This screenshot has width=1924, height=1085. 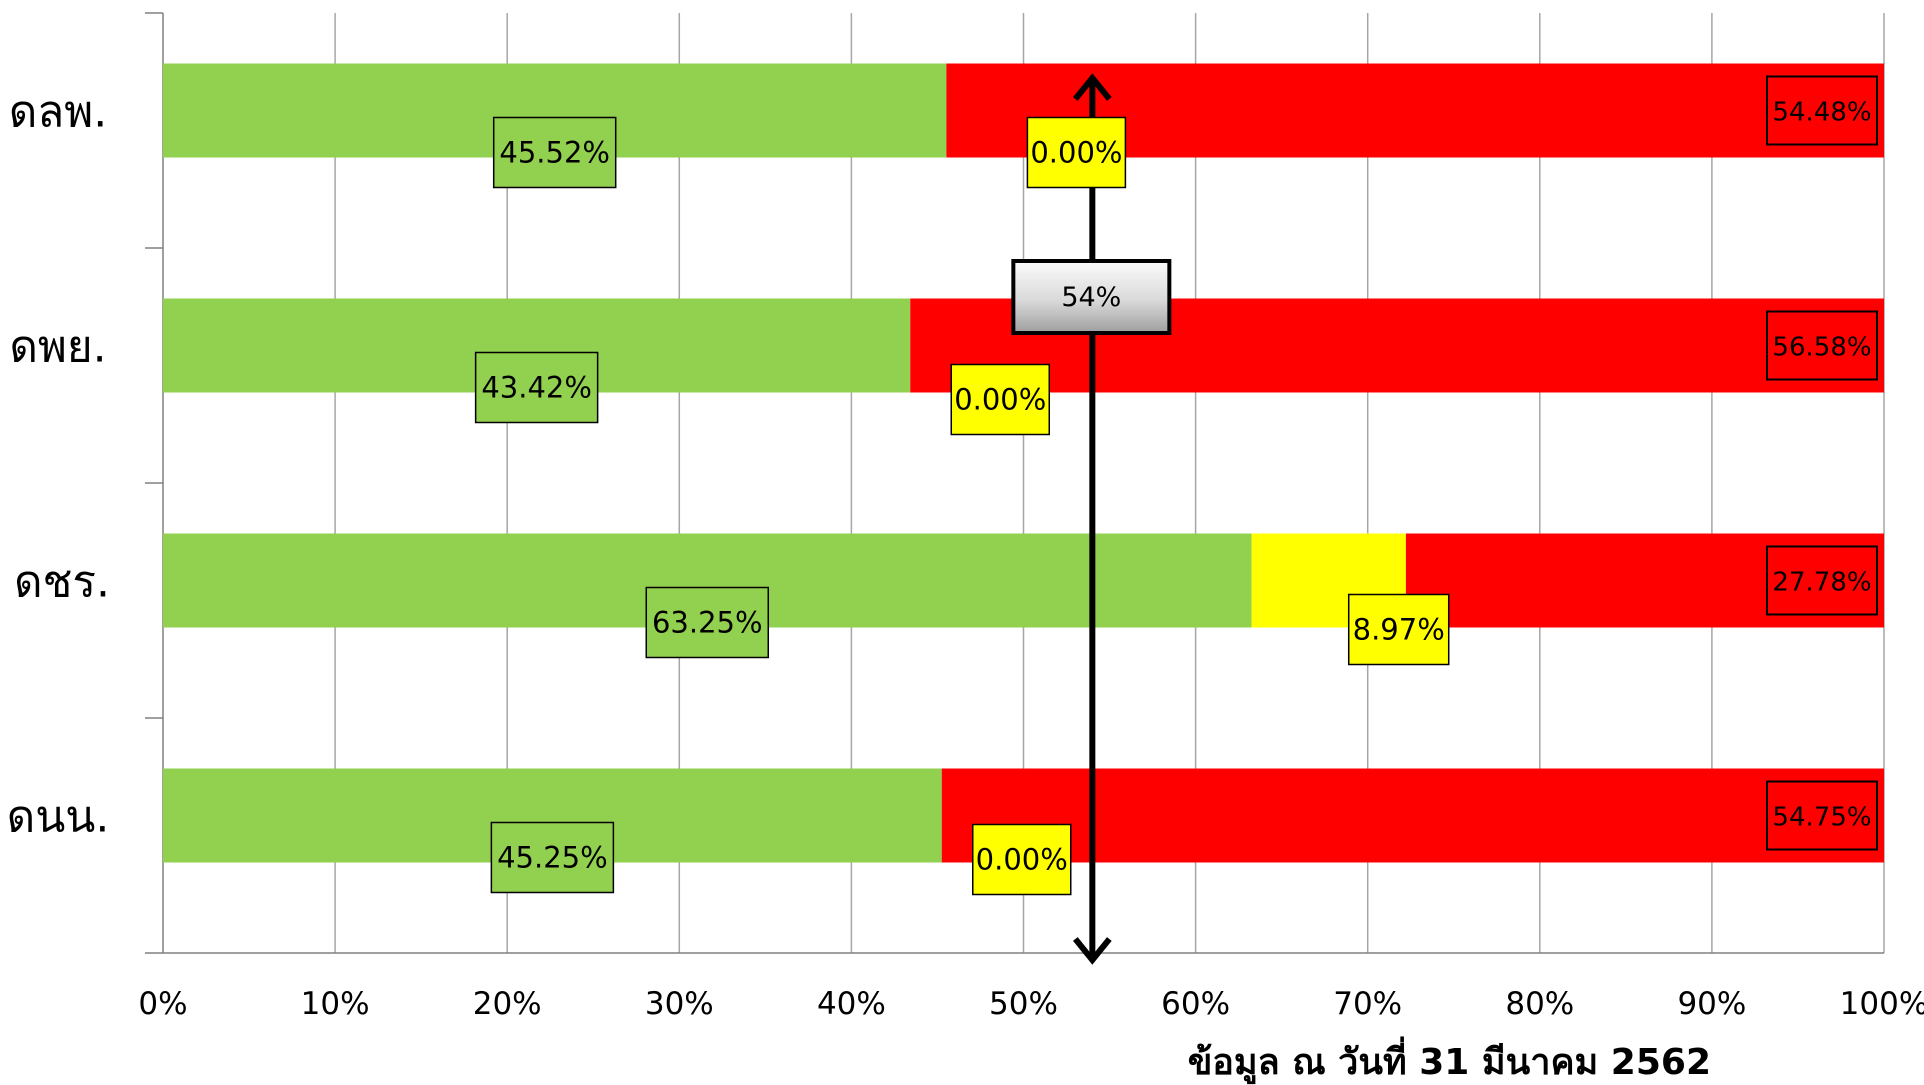 I want to click on reference-label: 54%, so click(x=1091, y=297).